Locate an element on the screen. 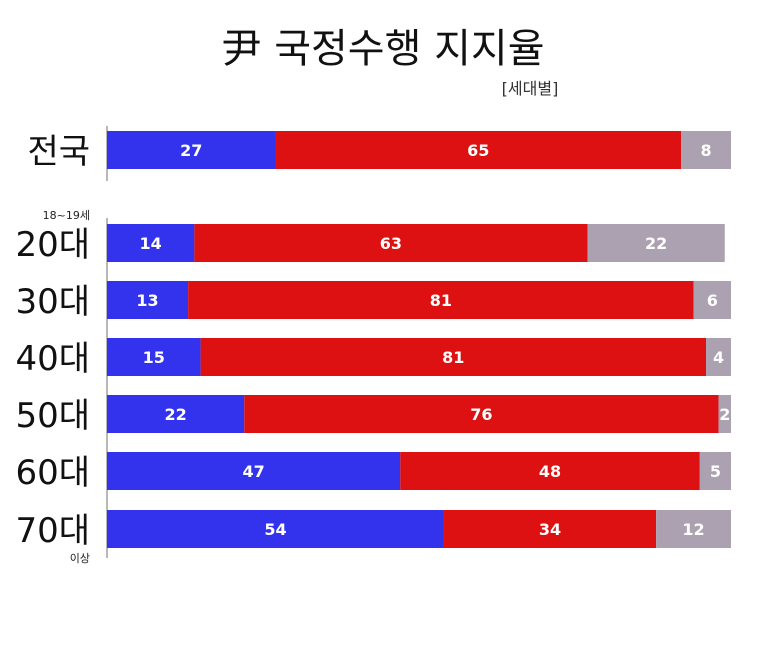 This screenshot has height=645, width=780. chart-subtitle: [세대별] is located at coordinates (530, 88).